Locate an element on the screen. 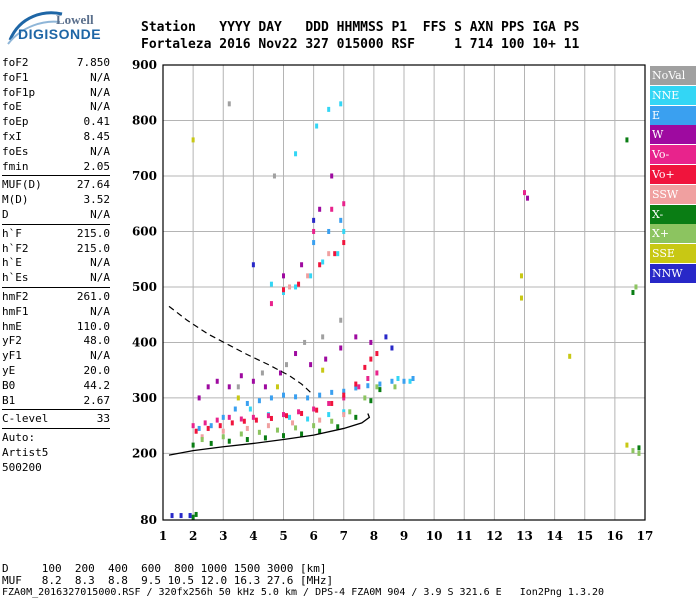  x-tick-label: 7 is located at coordinates (344, 536).